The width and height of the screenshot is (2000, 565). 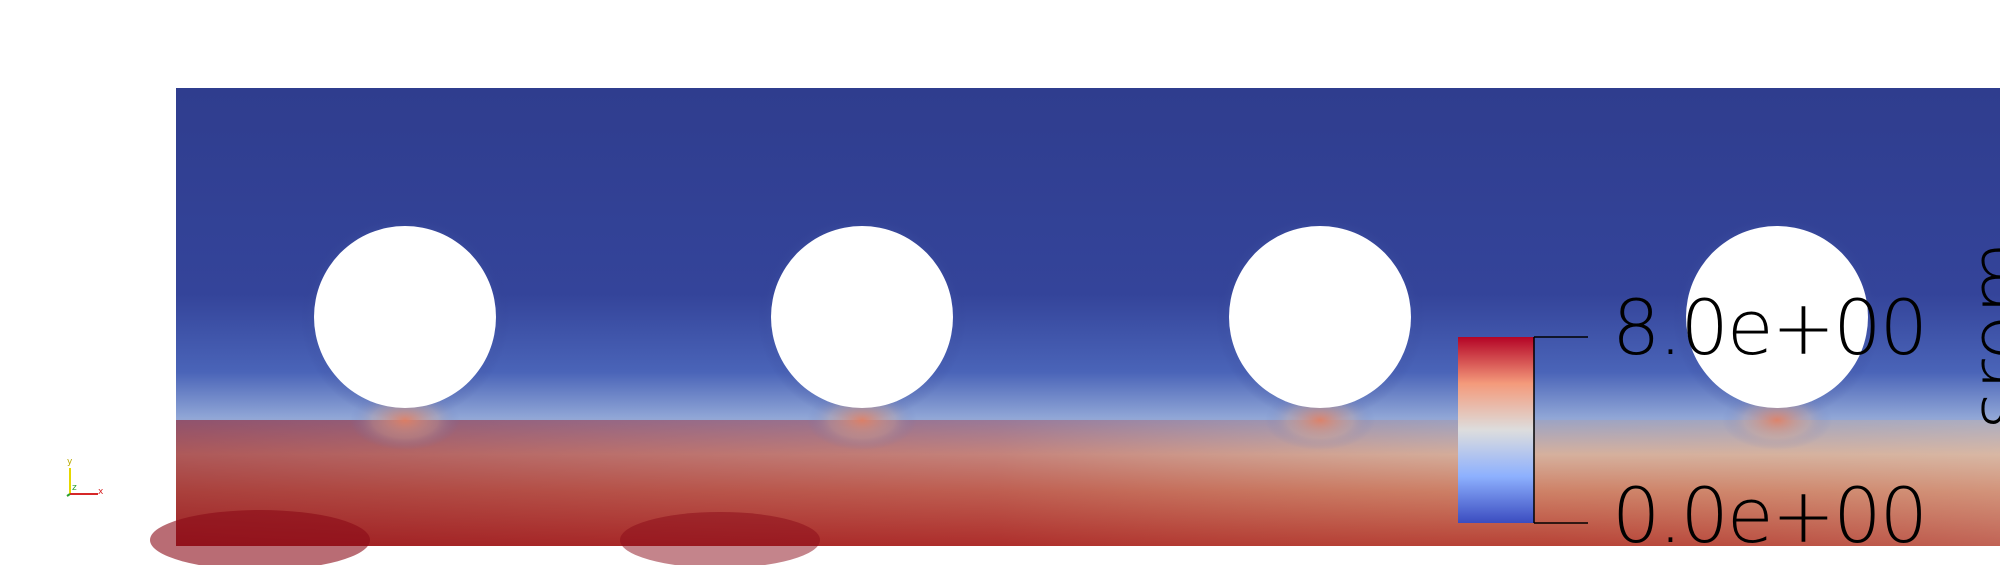 I want to click on y-axis-label: y, so click(x=70, y=462).